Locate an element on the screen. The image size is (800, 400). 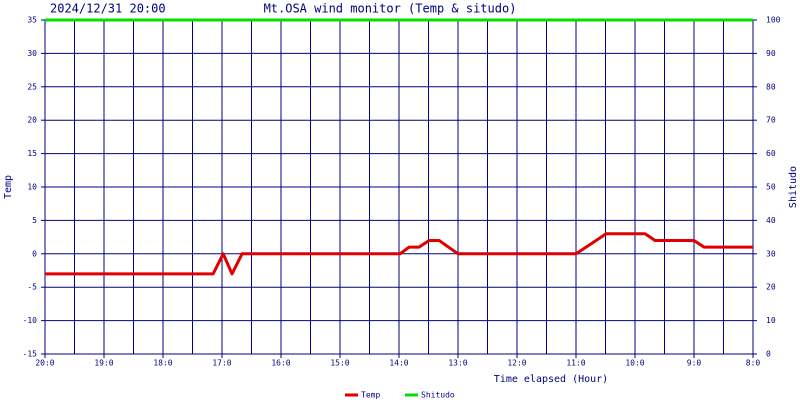
x-tick-label: 14:0 is located at coordinates (398, 363).